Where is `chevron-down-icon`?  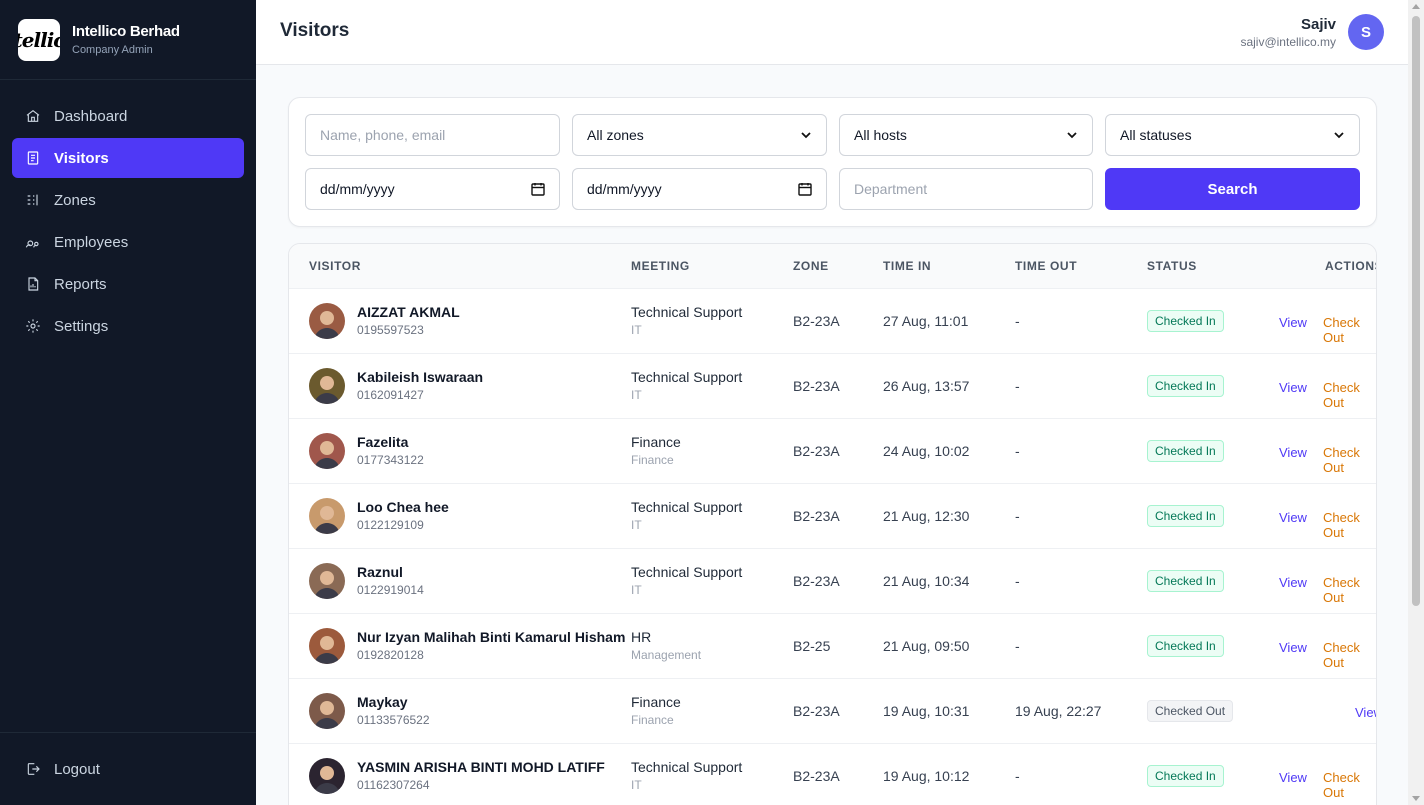 chevron-down-icon is located at coordinates (1072, 135).